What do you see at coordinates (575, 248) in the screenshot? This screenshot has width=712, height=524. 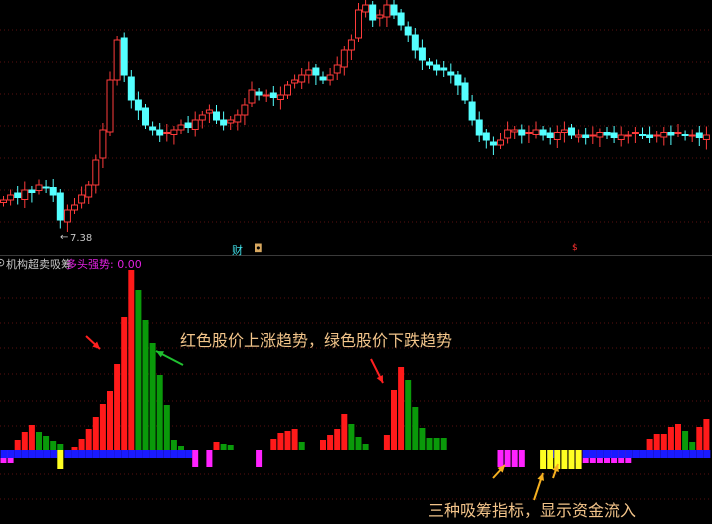 I see `dividend-event-marker: $` at bounding box center [575, 248].